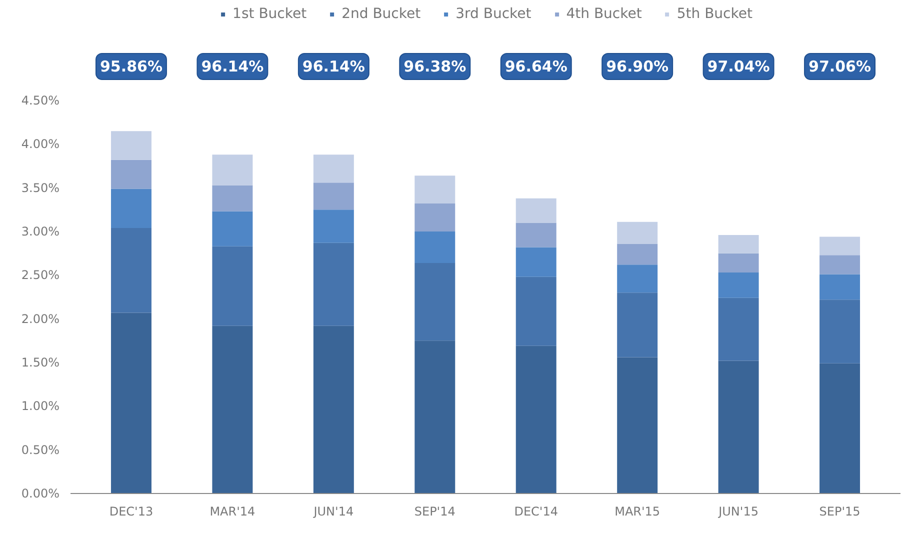 This screenshot has height=536, width=916. What do you see at coordinates (738, 67) in the screenshot?
I see `text: 97.04%` at bounding box center [738, 67].